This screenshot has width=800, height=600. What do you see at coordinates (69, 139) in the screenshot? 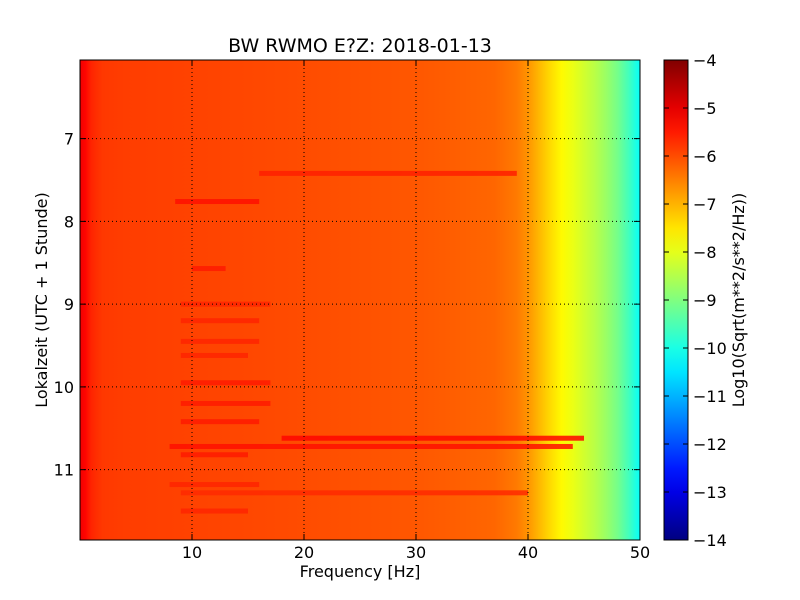
I see `y-tick-label: 7` at bounding box center [69, 139].